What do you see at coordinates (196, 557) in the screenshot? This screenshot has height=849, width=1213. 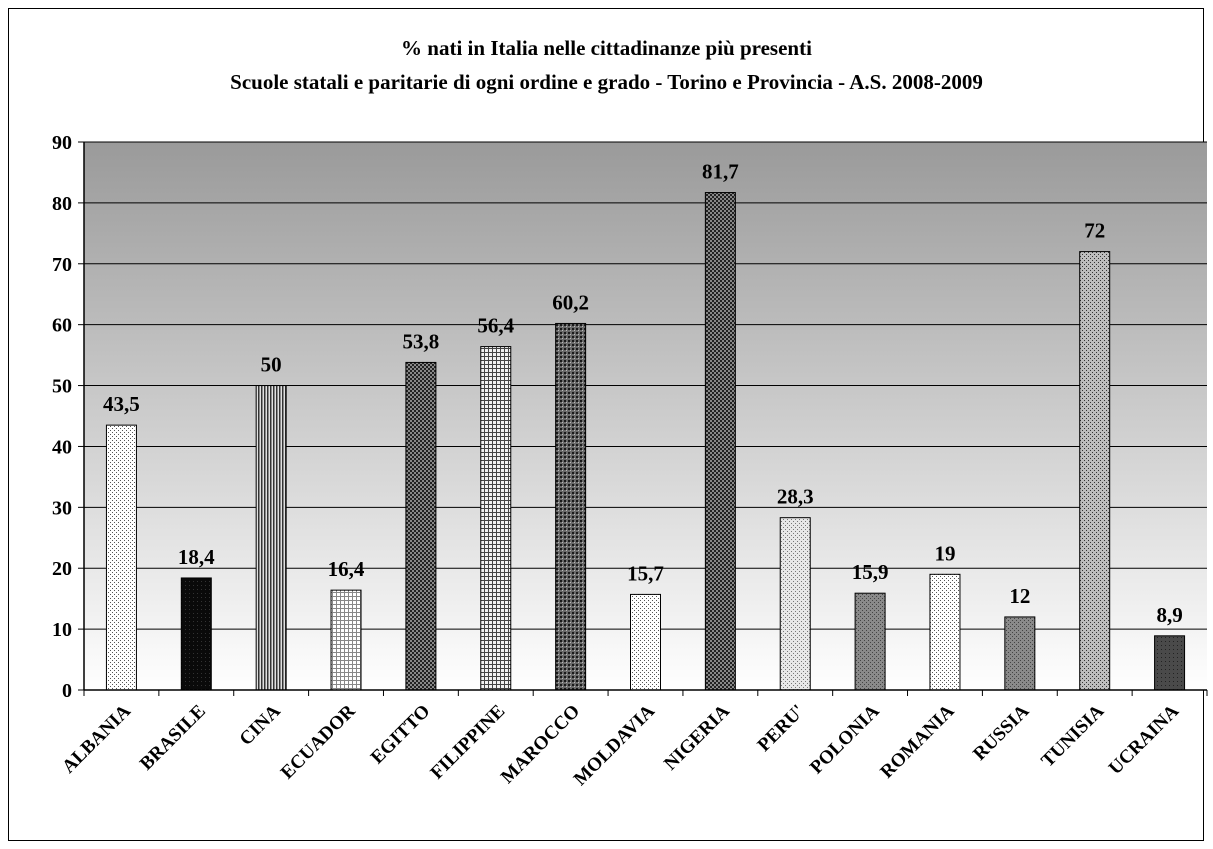 I see `data-label: 18,4` at bounding box center [196, 557].